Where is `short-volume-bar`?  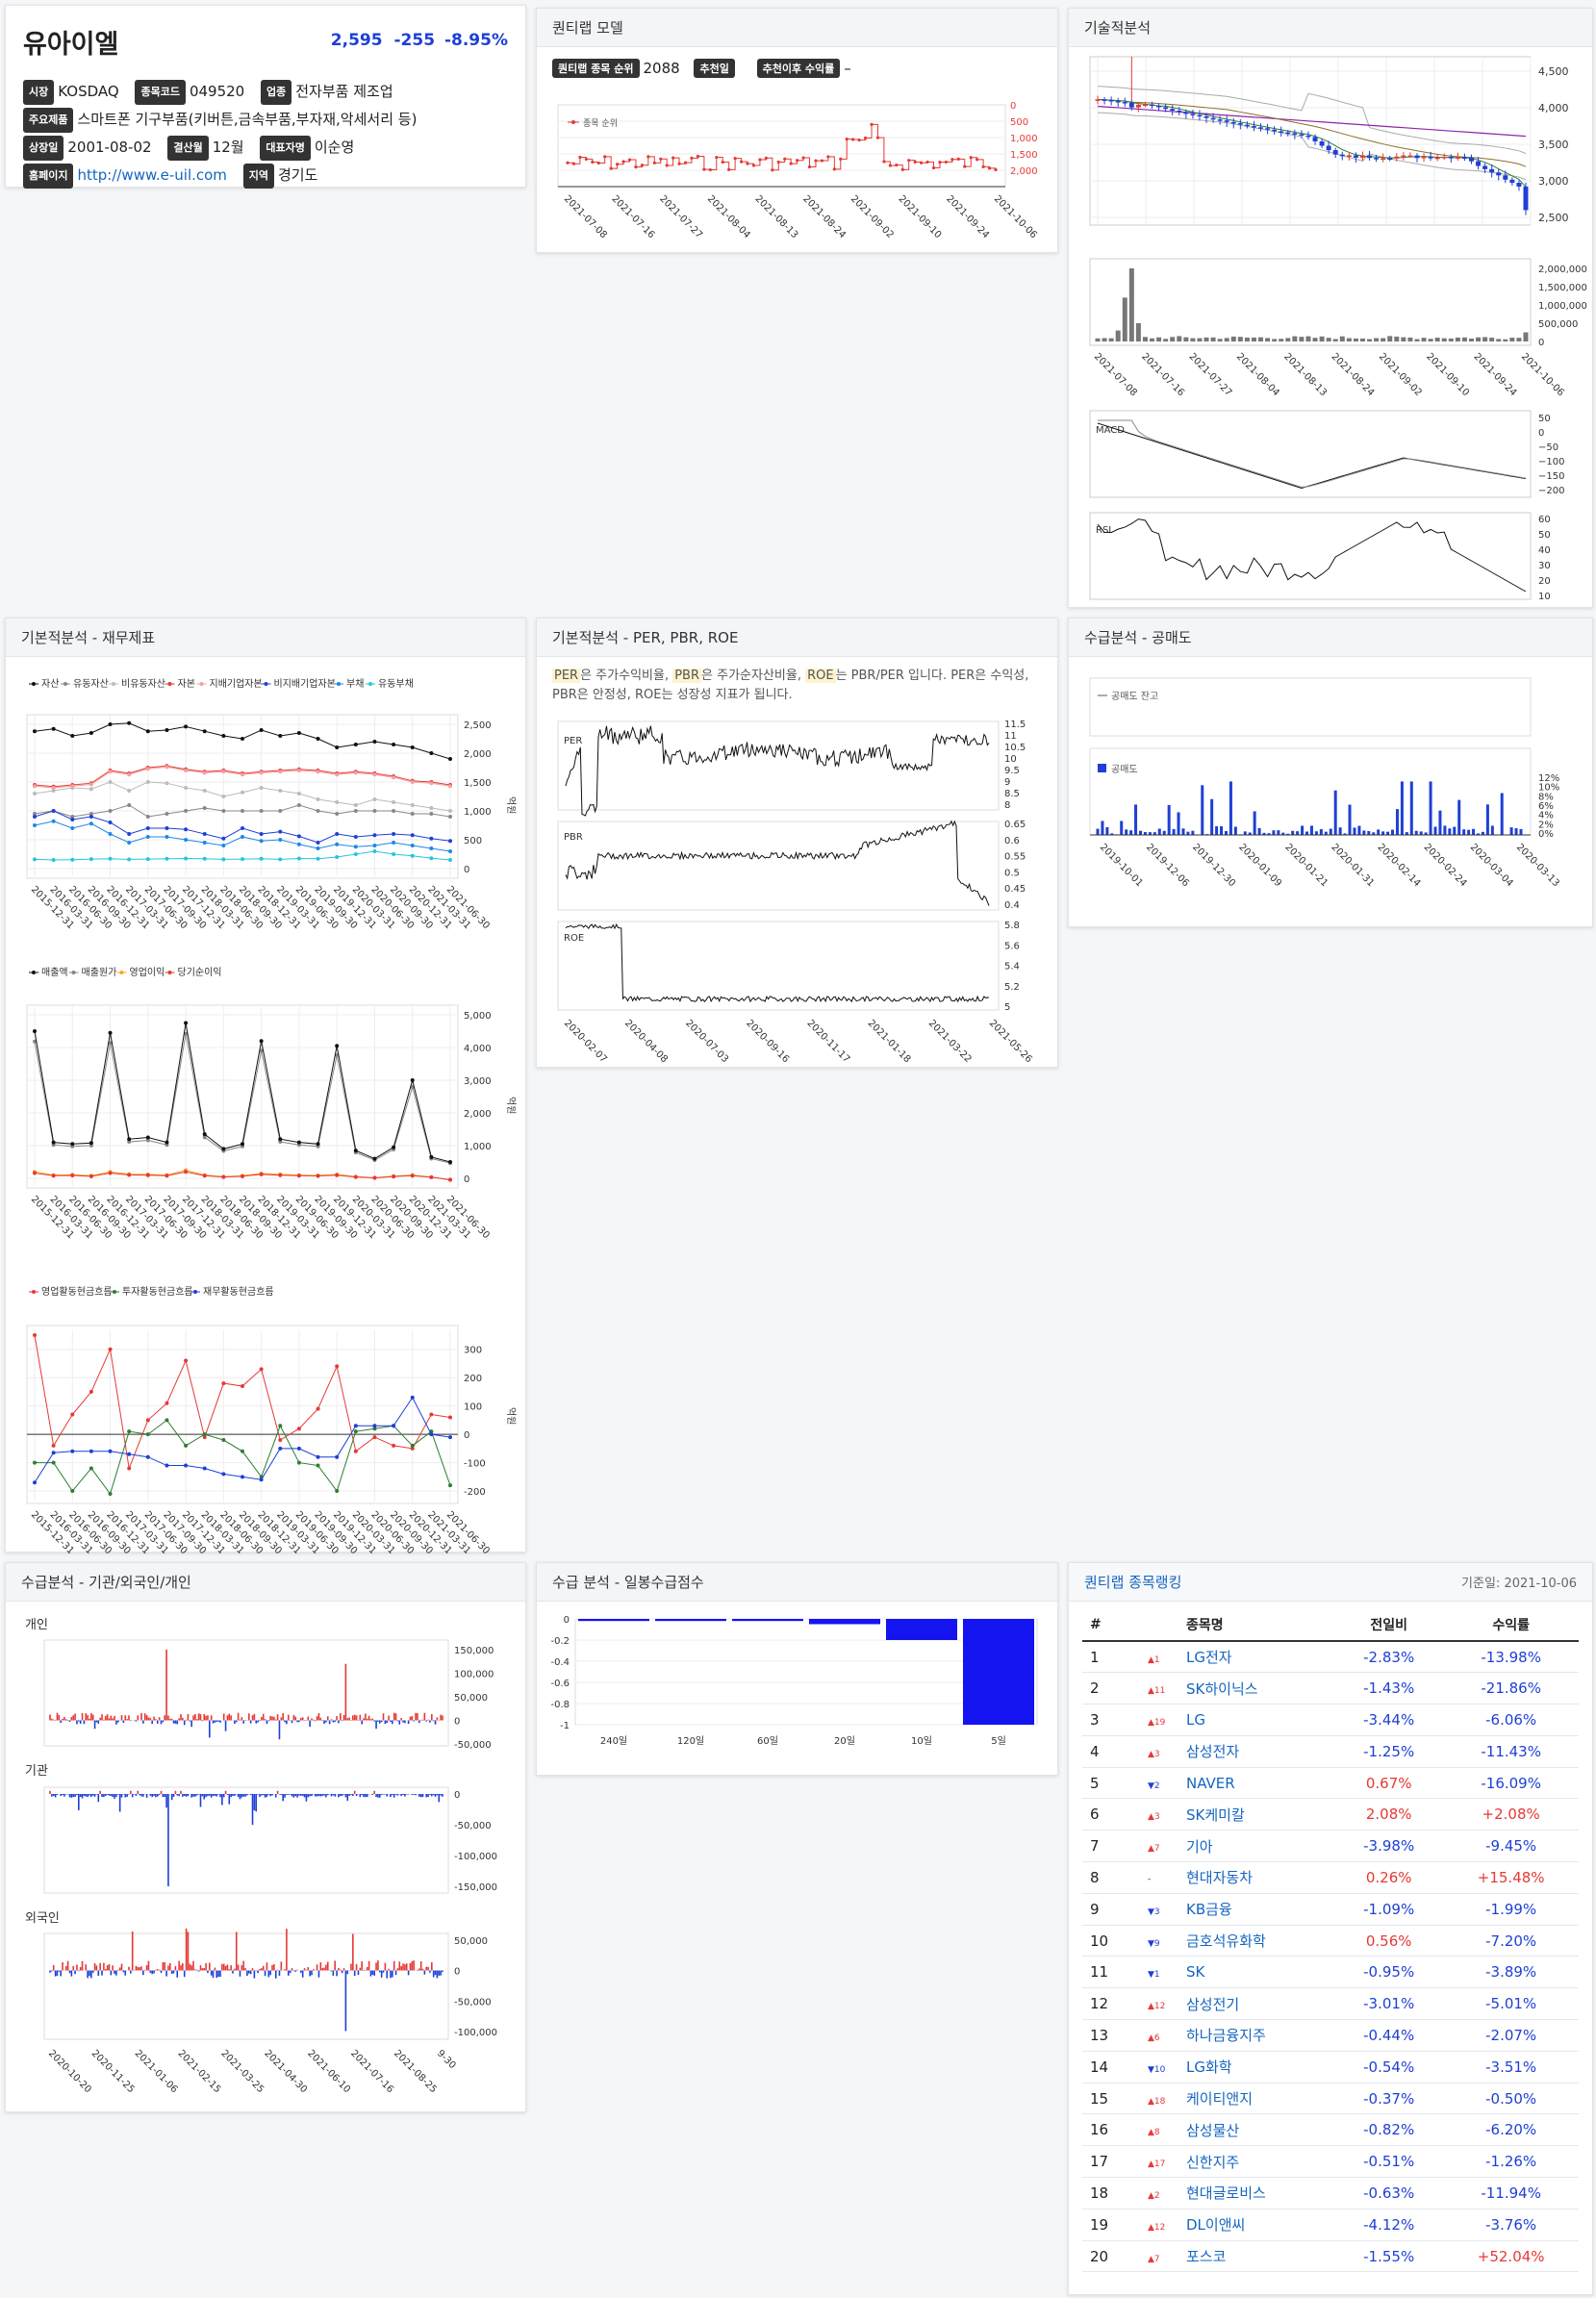 short-volume-bar is located at coordinates (1293, 832).